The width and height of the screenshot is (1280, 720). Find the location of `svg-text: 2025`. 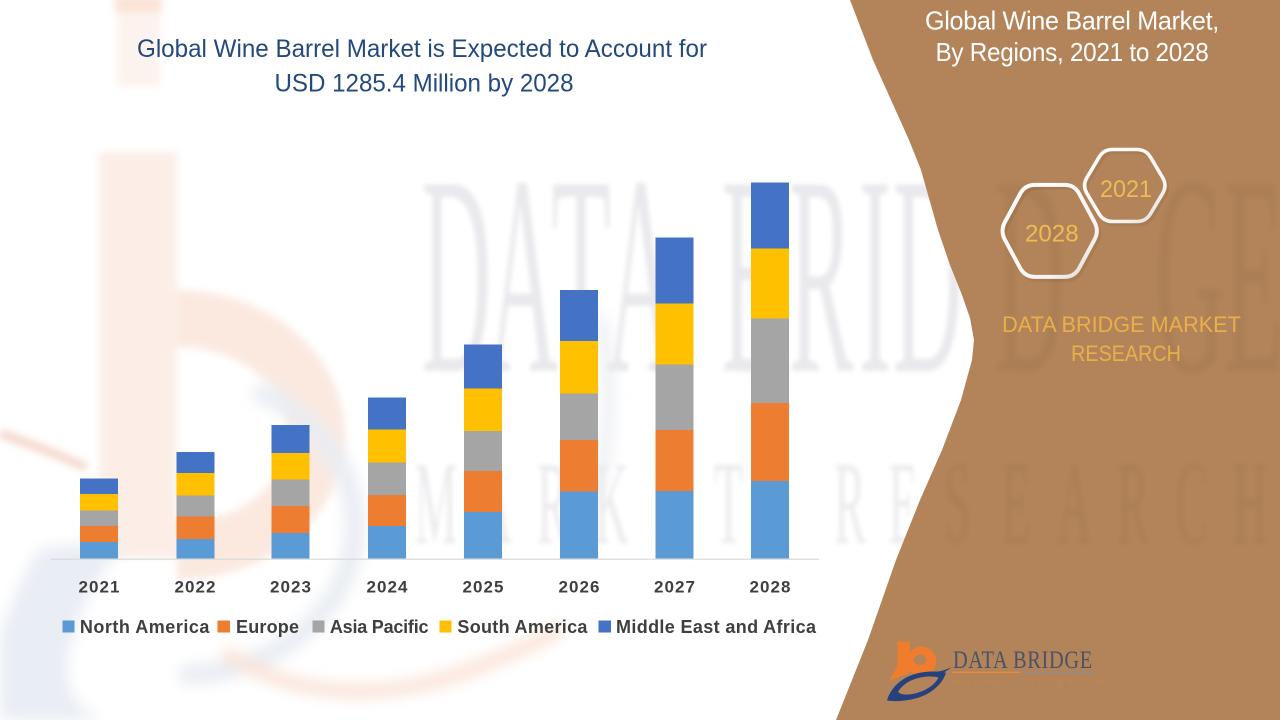

svg-text: 2025 is located at coordinates (483, 587).